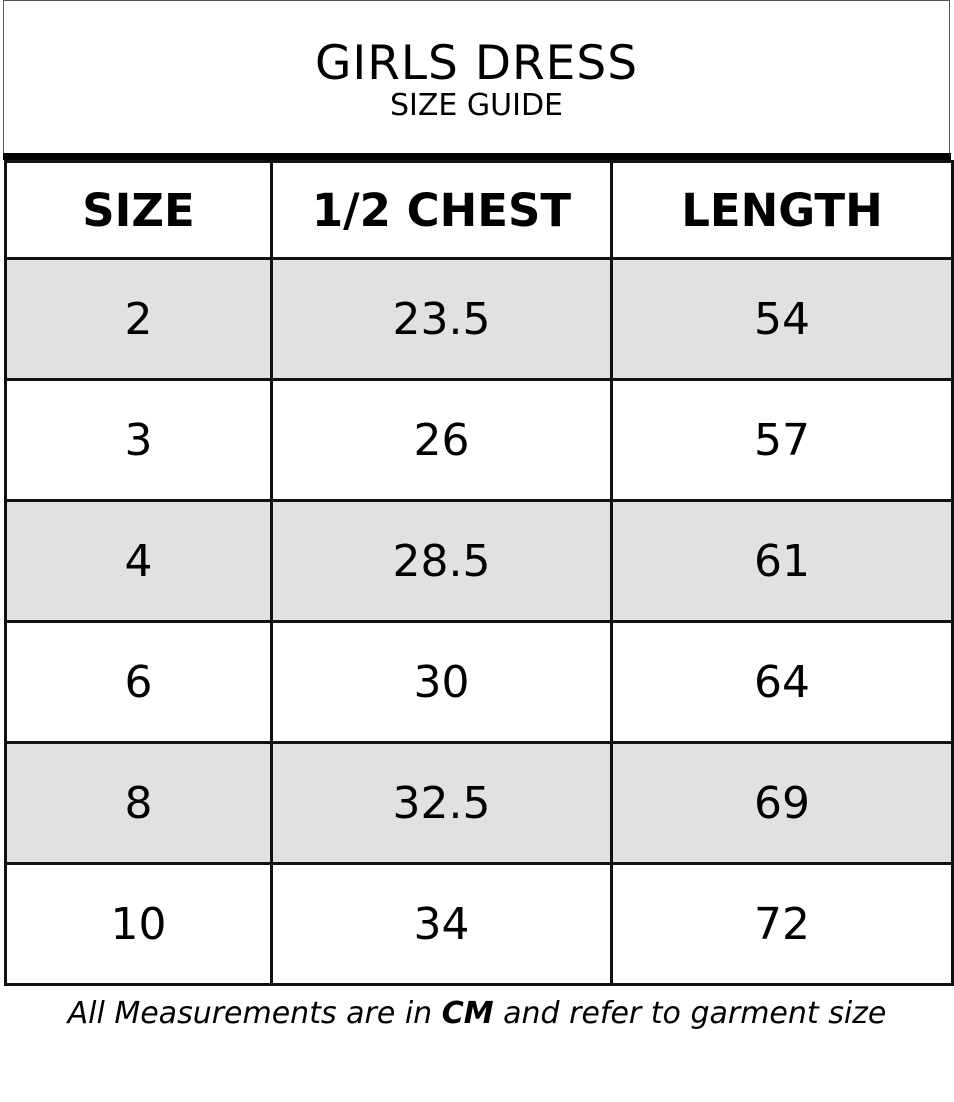  I want to click on table-row: 8 32.5 69, so click(479, 803).